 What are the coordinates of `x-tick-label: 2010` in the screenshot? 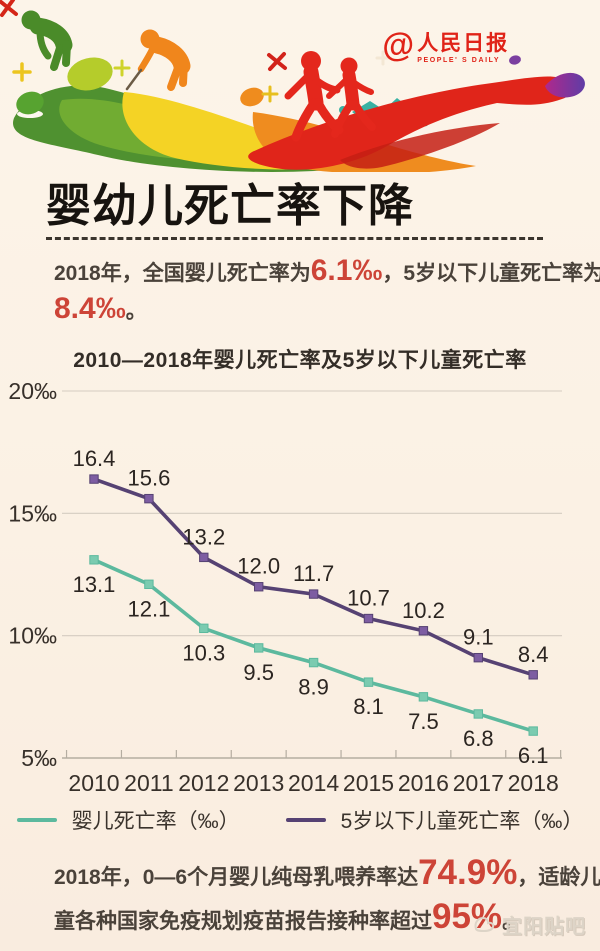 It's located at (93, 783).